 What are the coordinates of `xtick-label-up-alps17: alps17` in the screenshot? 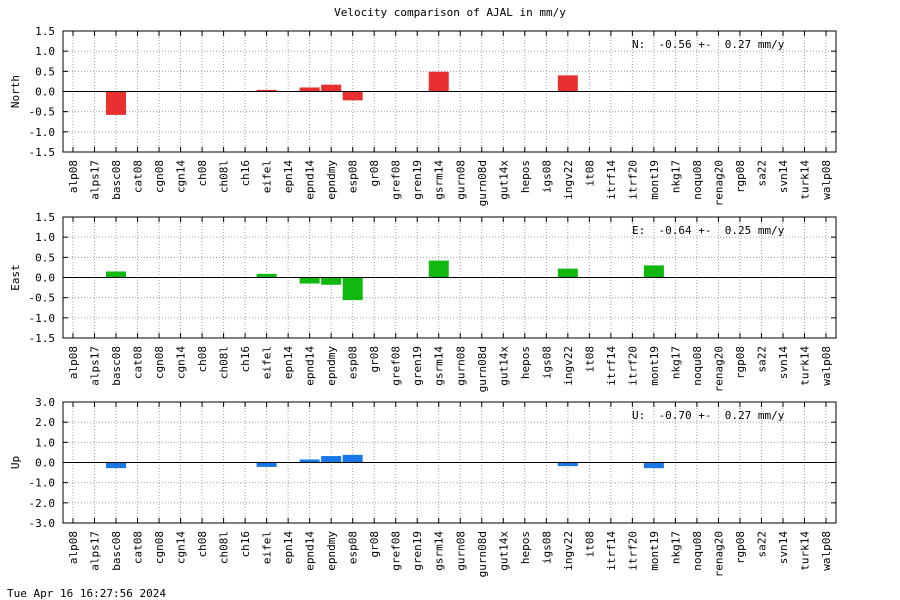 It's located at (95, 551).